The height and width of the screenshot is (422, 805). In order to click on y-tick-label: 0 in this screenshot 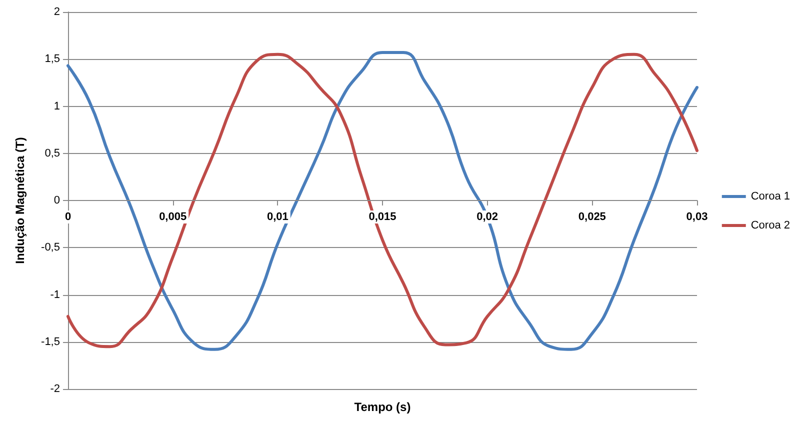, I will do `click(57, 200)`.